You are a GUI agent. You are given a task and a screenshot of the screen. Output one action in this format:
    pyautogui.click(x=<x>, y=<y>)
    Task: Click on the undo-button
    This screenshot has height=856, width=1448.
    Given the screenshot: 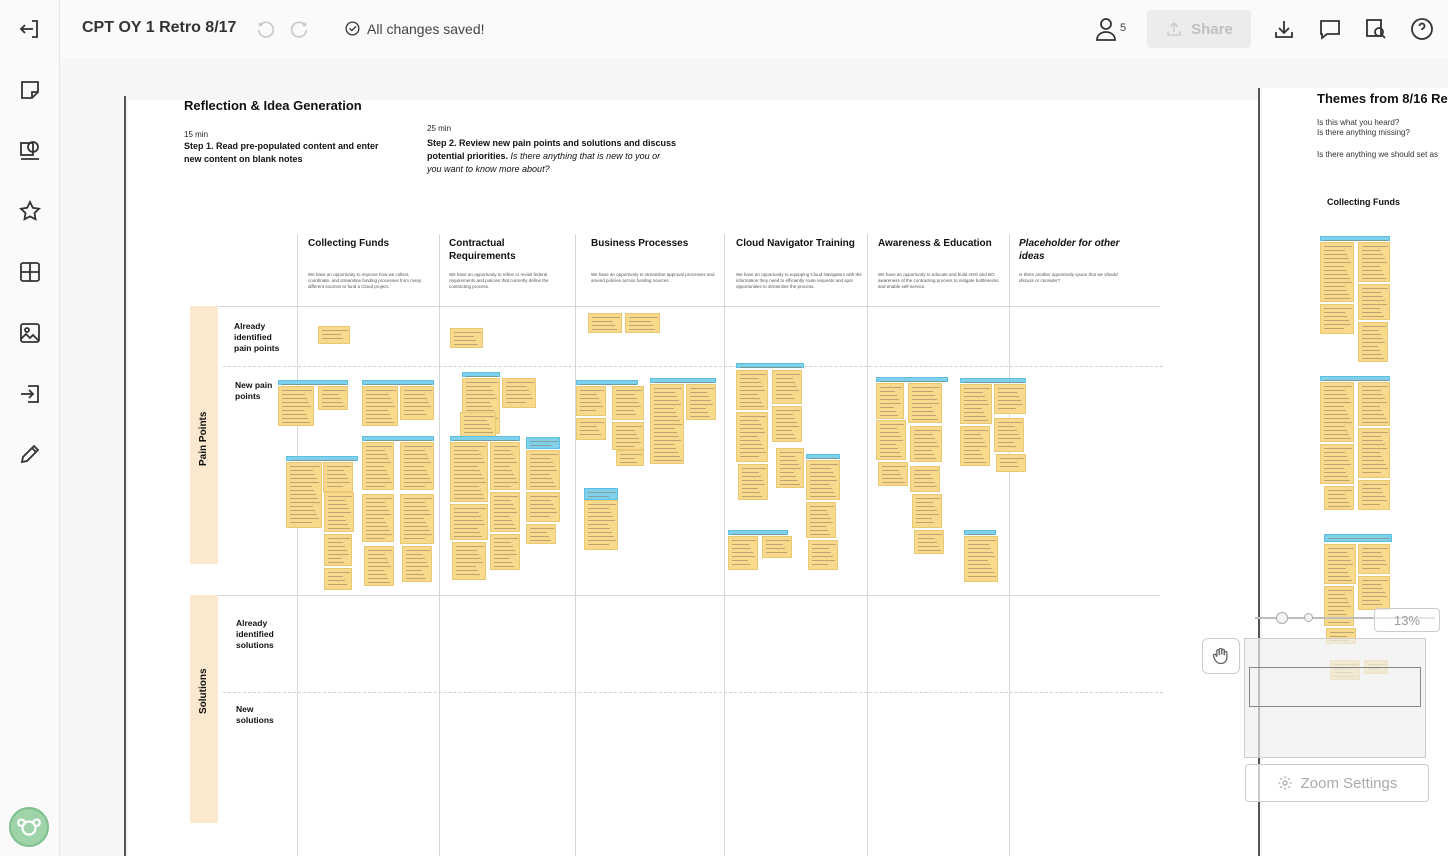 What is the action you would take?
    pyautogui.click(x=266, y=29)
    